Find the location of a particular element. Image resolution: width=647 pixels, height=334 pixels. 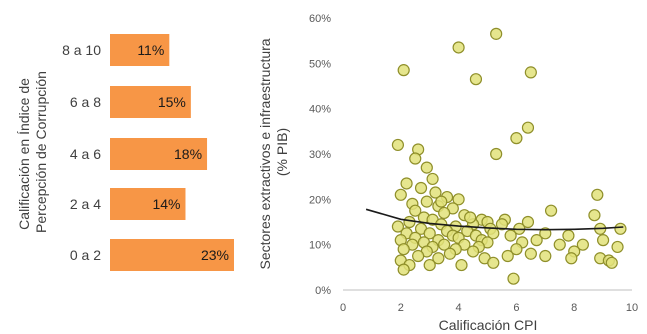

scatter-xlabel: Calificación CPI is located at coordinates (488, 325).